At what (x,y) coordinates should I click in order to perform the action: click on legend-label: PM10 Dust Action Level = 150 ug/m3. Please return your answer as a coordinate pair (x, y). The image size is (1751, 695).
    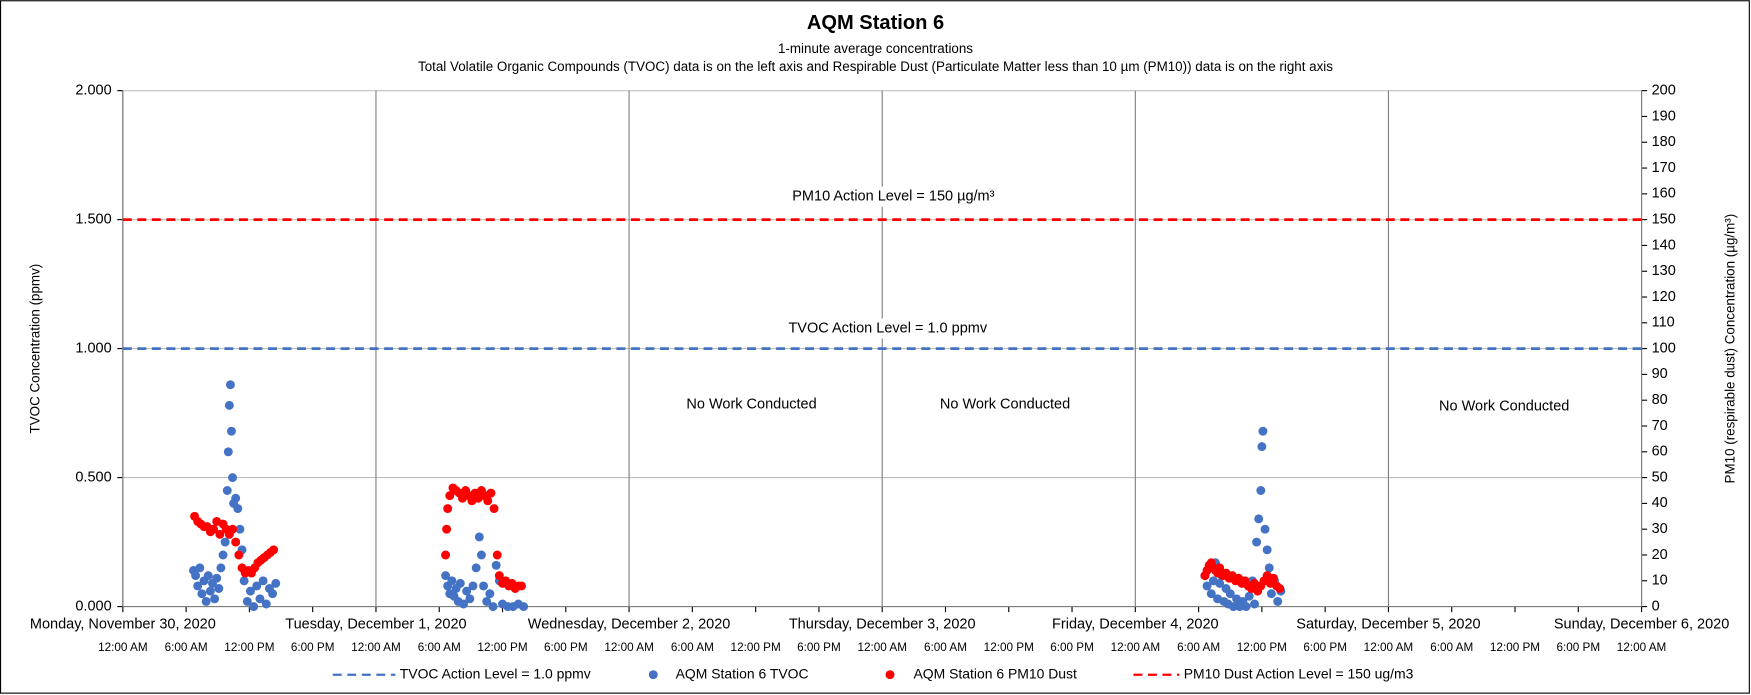
    Looking at the image, I should click on (1299, 673).